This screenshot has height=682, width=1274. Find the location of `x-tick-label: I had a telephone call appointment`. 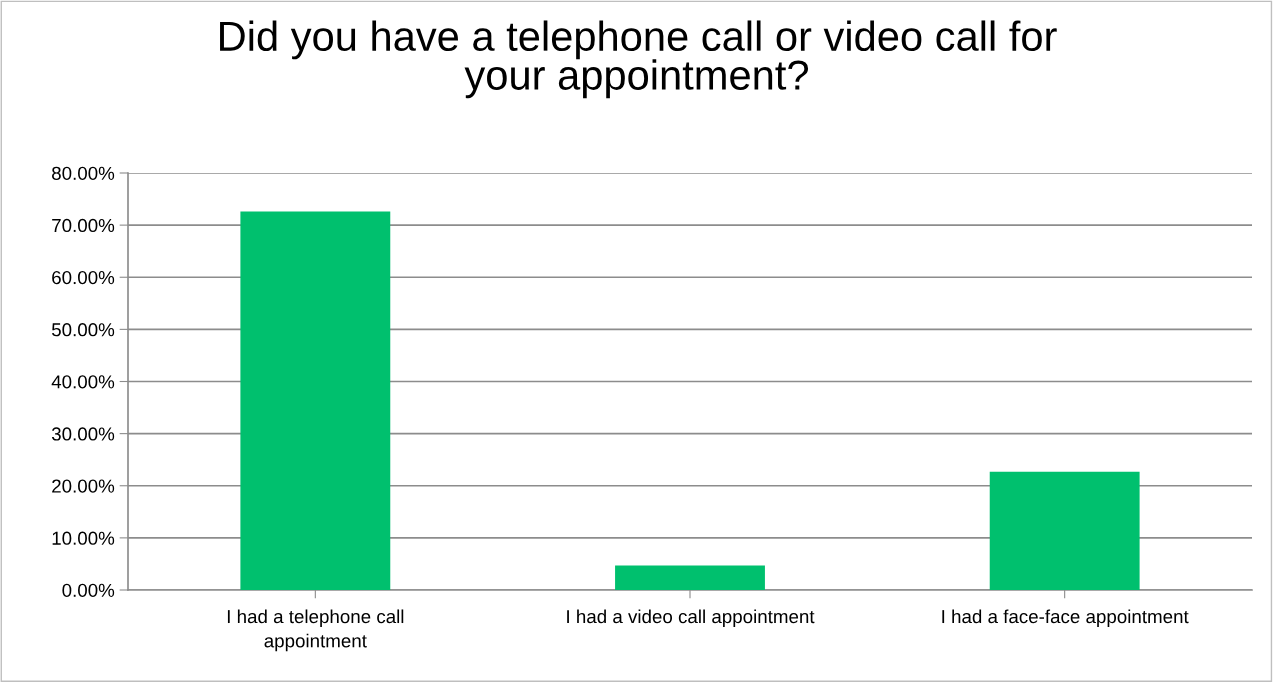

x-tick-label: I had a telephone call appointment is located at coordinates (315, 630).